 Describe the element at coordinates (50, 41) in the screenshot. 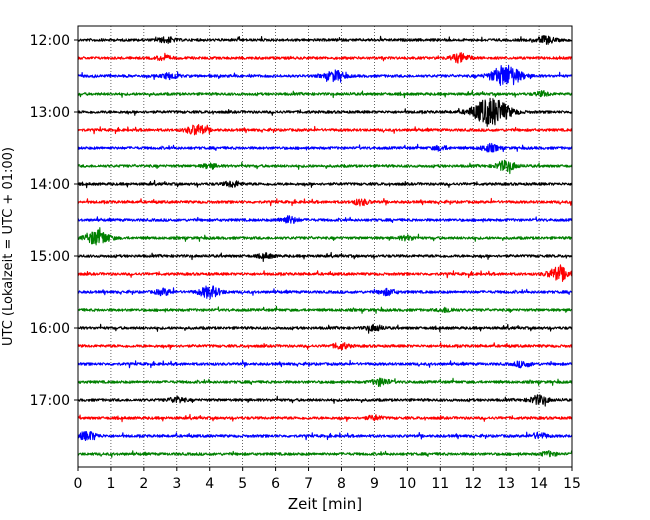

I see `y-tick-label: 12:00` at that location.